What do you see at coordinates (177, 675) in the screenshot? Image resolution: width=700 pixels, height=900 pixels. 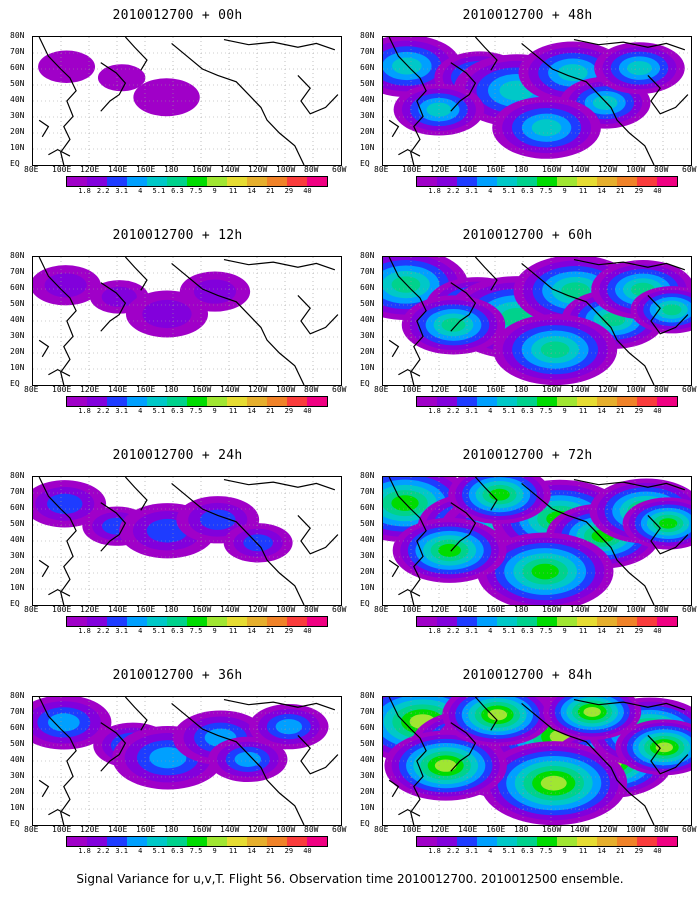 I see `panel-title: 2010012700 + 36h` at bounding box center [177, 675].